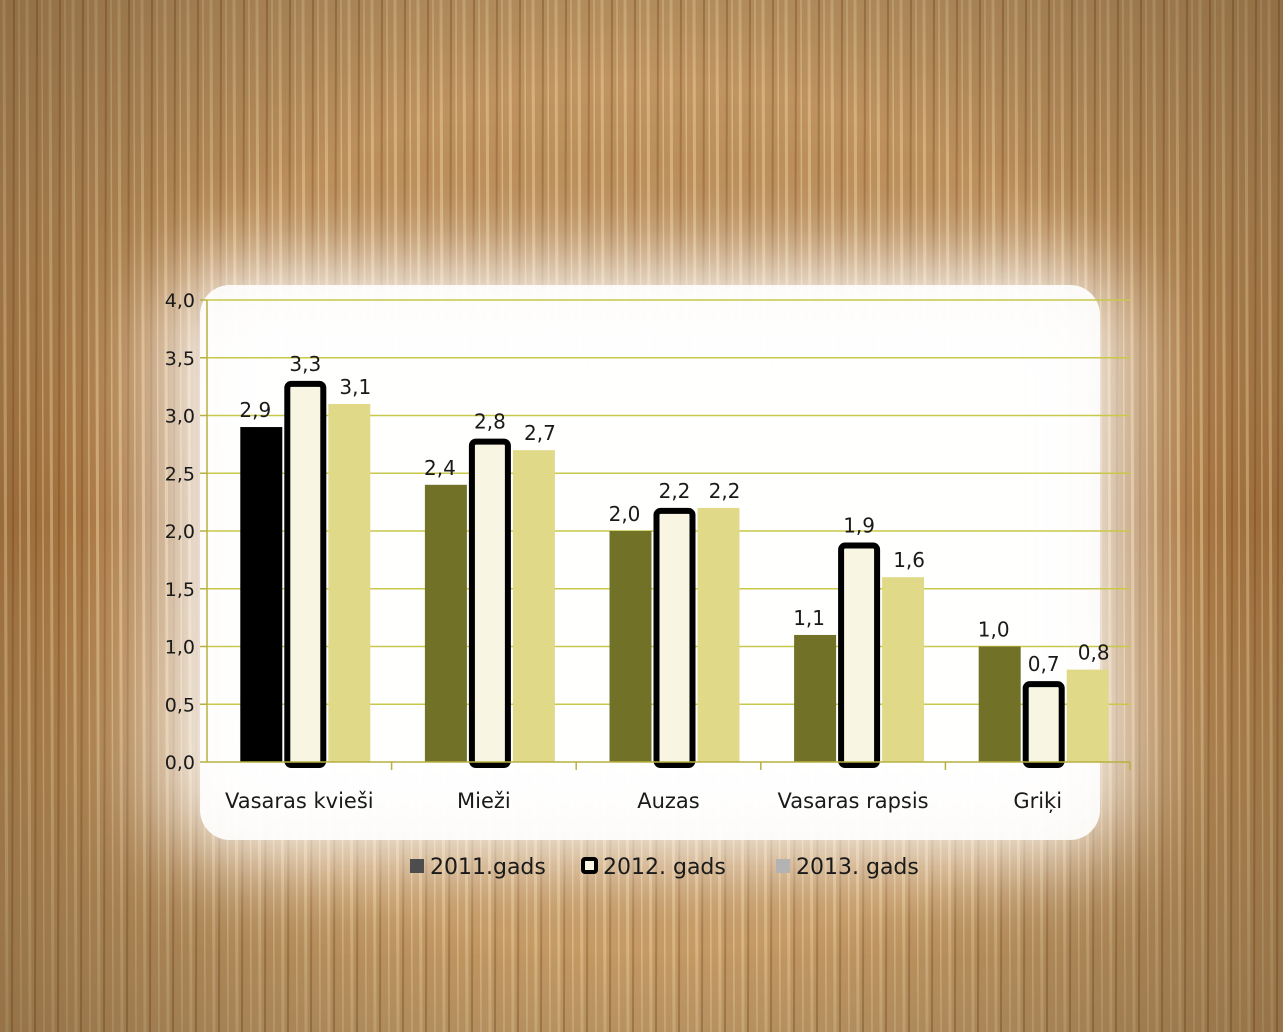 The image size is (1283, 1032). What do you see at coordinates (668, 801) in the screenshot?
I see `x-tick-label: Auzas` at bounding box center [668, 801].